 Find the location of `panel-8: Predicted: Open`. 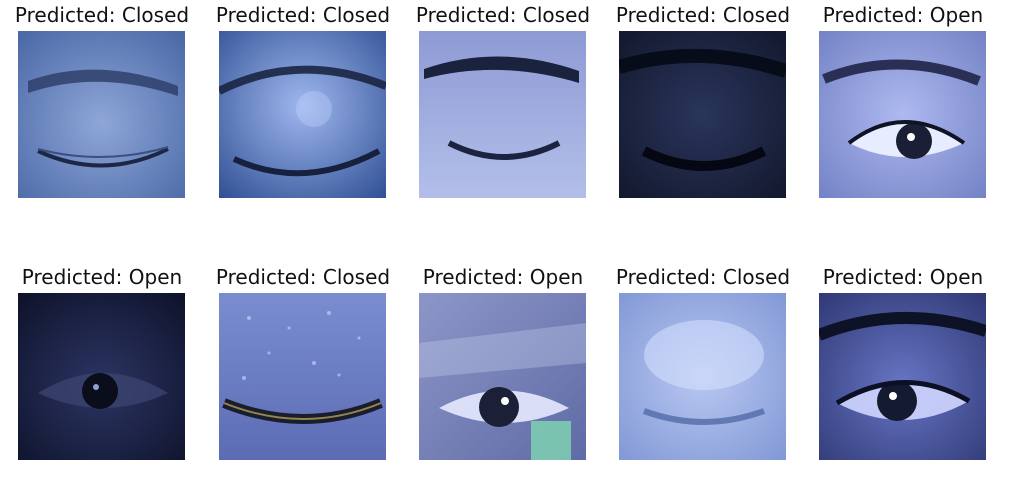

panel-8: Predicted: Open is located at coordinates (503, 367).